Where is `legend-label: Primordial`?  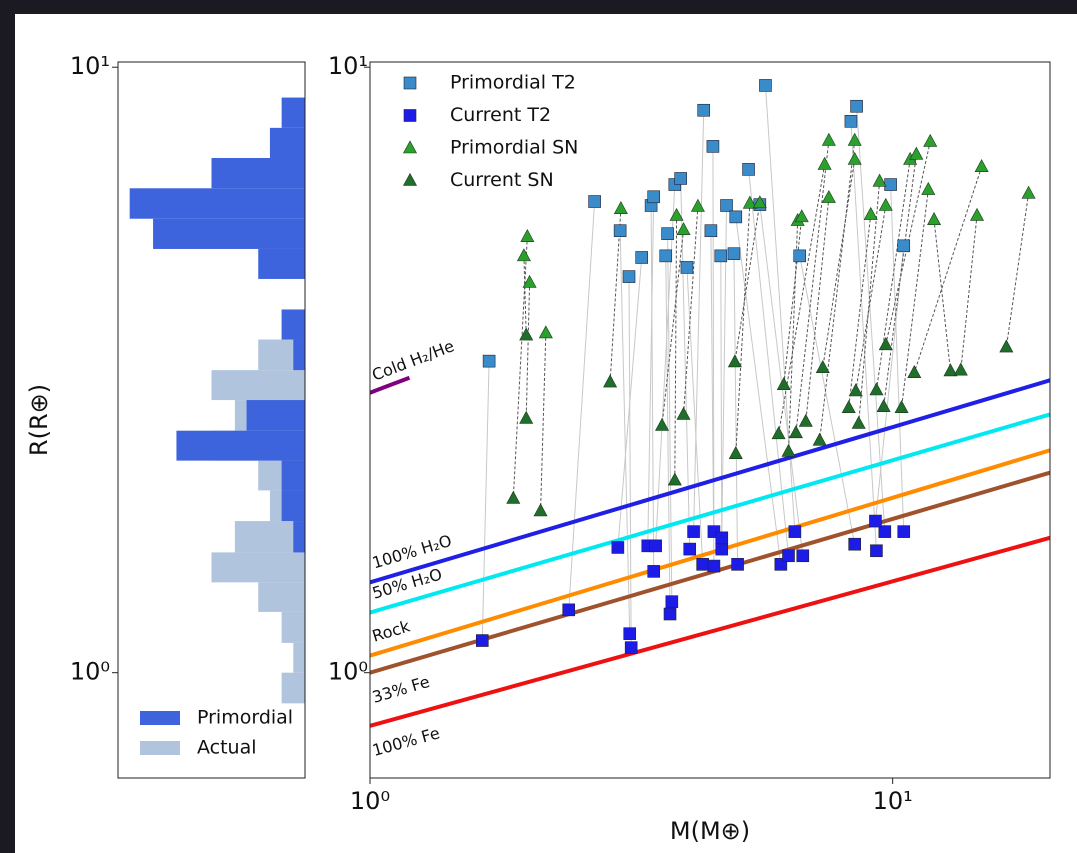
legend-label: Primordial is located at coordinates (245, 718).